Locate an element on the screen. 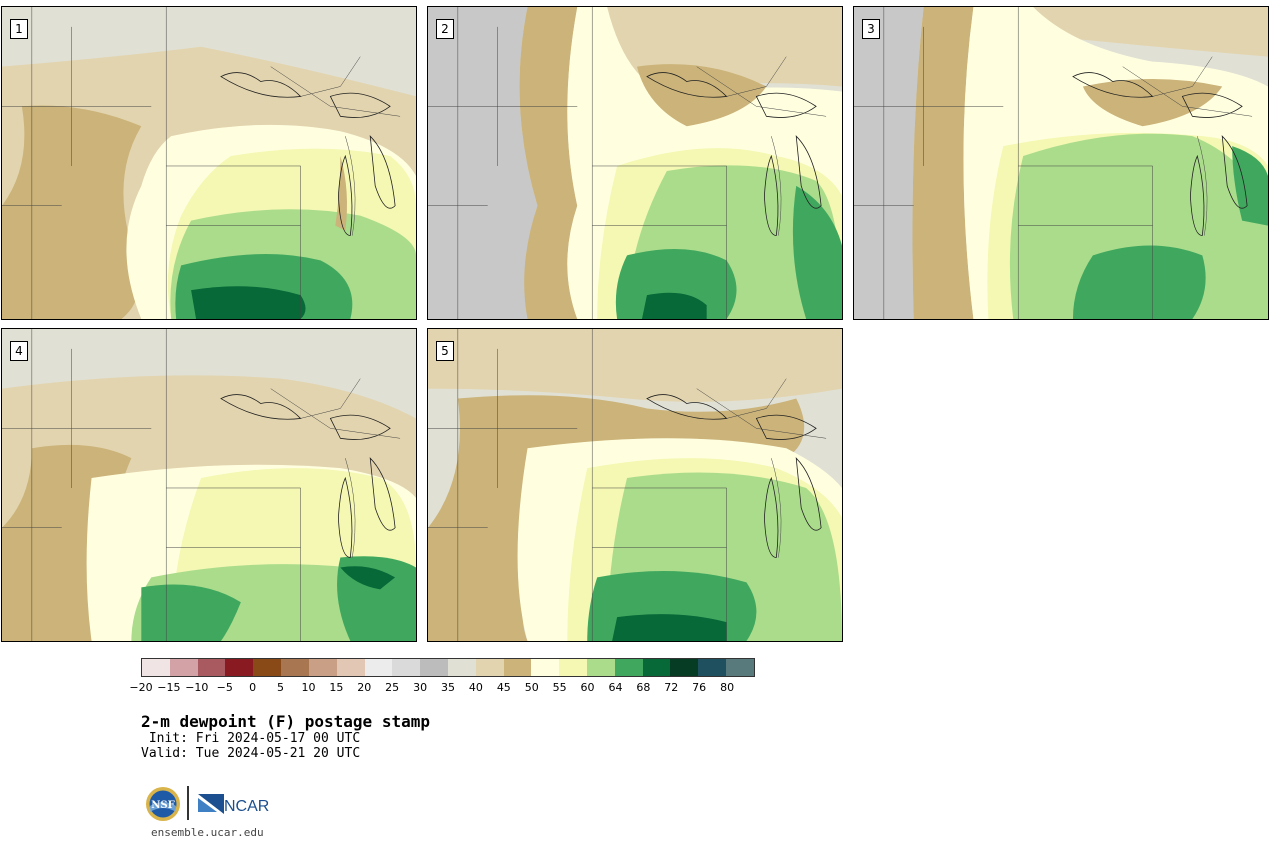 Image resolution: width=1280 pixels, height=844 pixels. colorbar-tick-label: −15 is located at coordinates (169, 687).